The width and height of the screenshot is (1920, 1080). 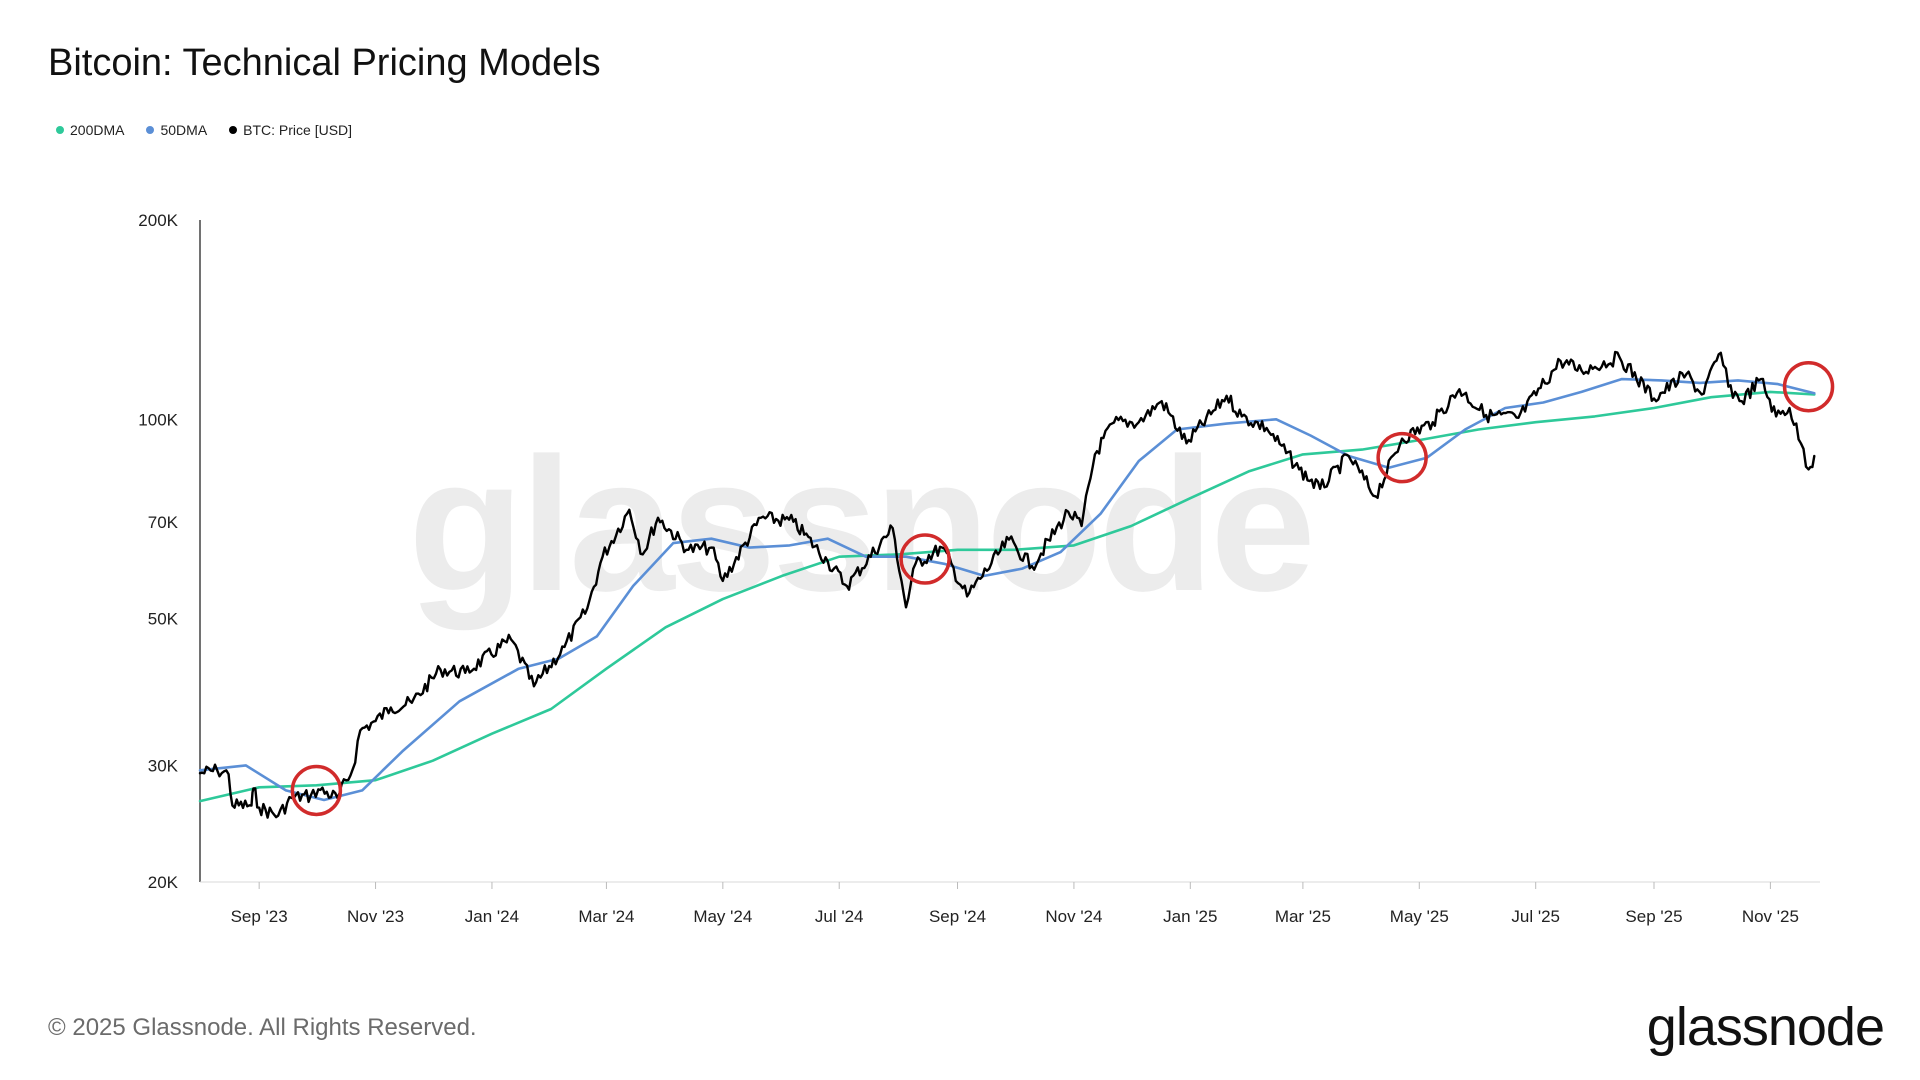 I want to click on y-tick-label: 50K, so click(x=163, y=619).